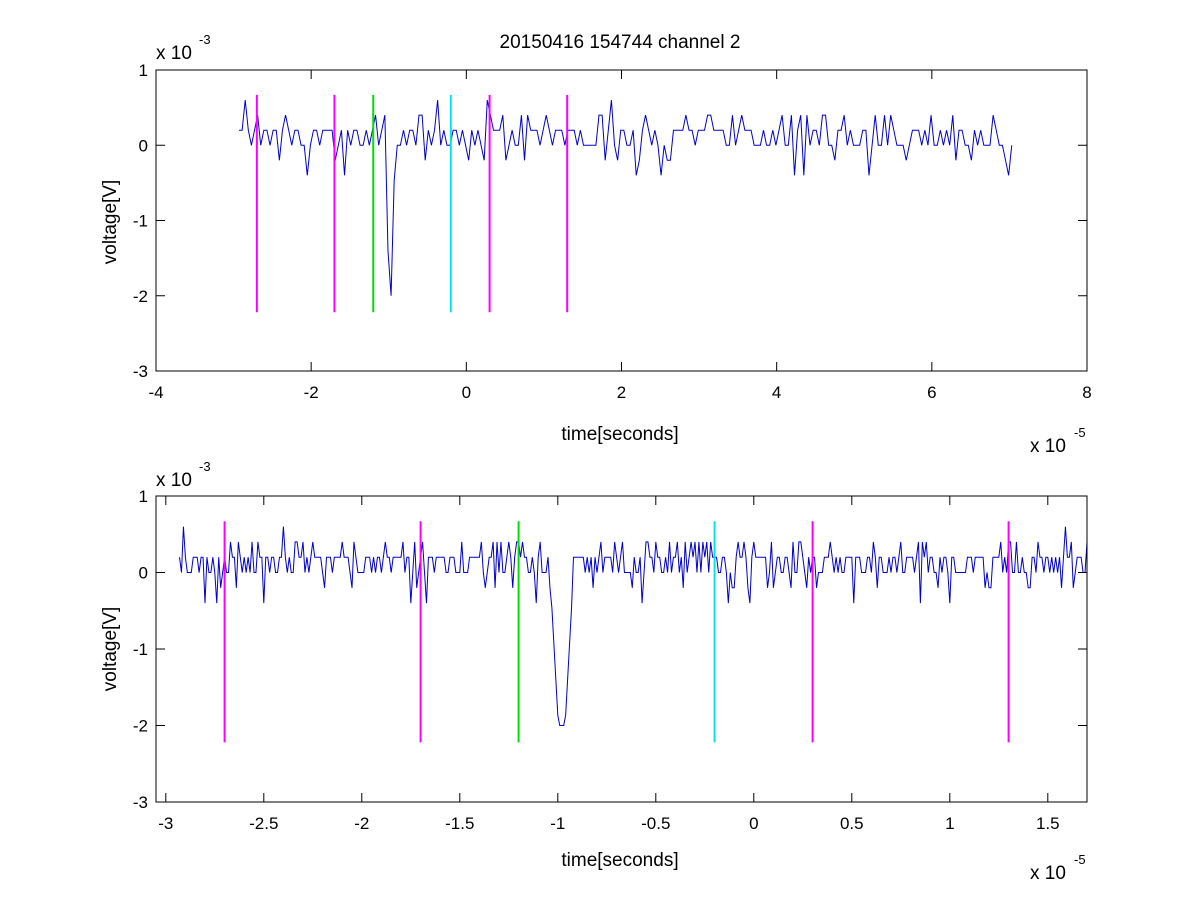 The image size is (1200, 906). I want to click on figure-title: 20150416 154744 channel 2, so click(620, 42).